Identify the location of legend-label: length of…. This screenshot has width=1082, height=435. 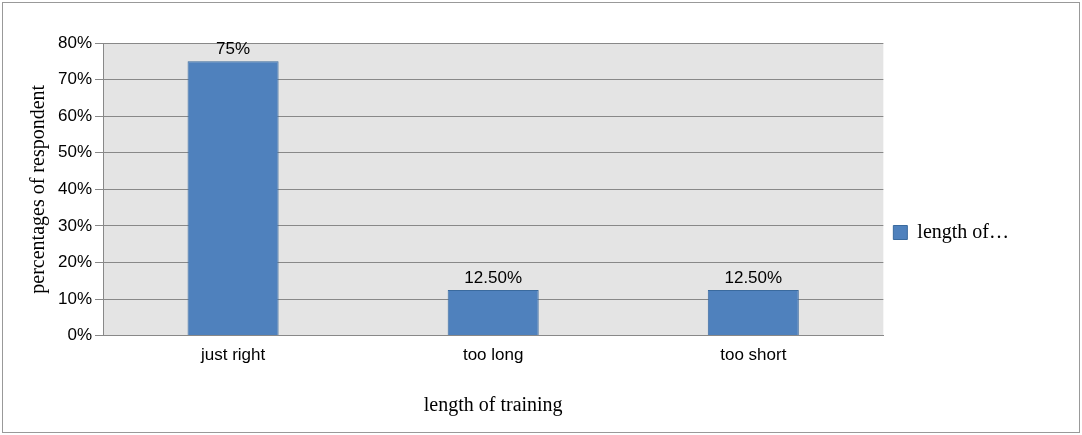
(963, 231).